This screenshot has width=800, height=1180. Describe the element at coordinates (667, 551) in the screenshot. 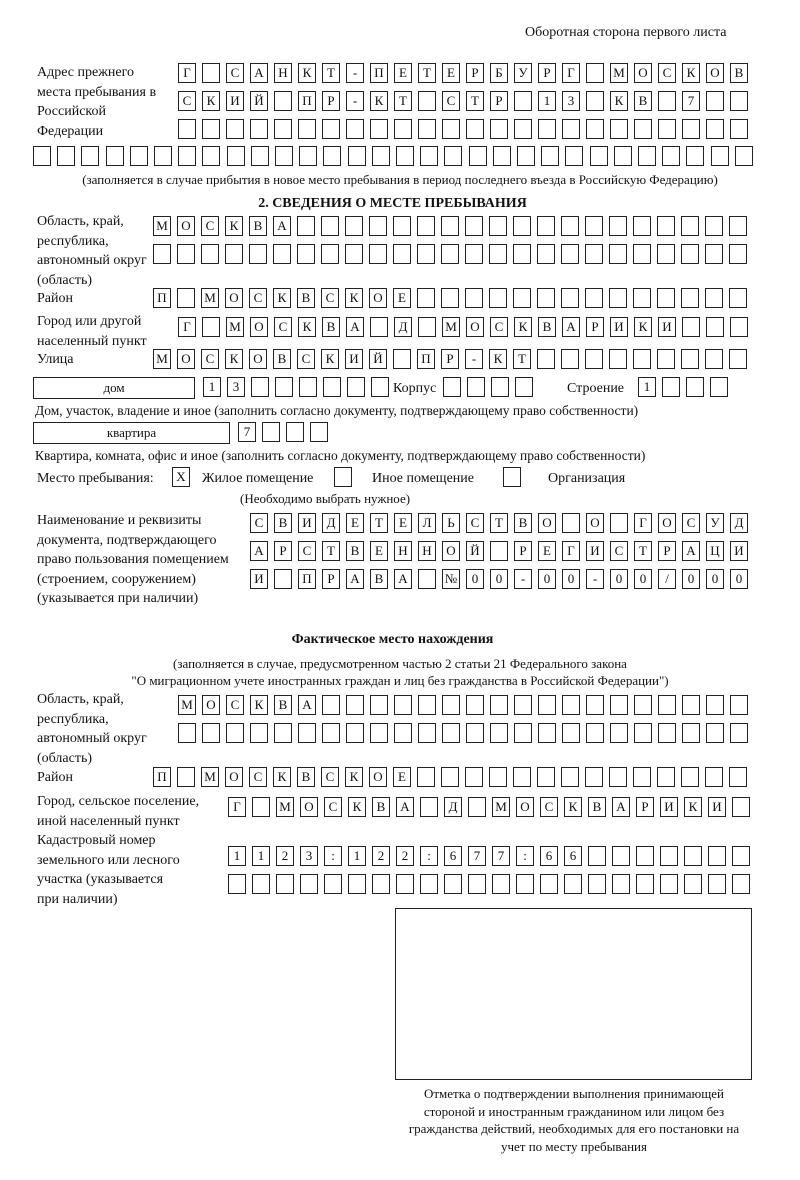

I see `char-cell: Р` at that location.